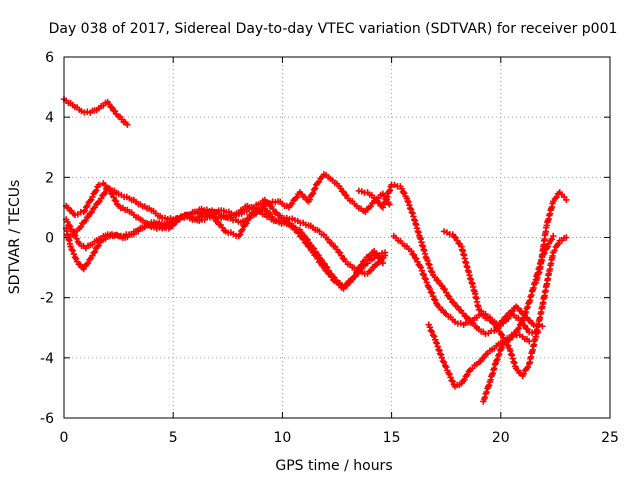 Image resolution: width=640 pixels, height=480 pixels. What do you see at coordinates (224, 244) in the screenshot?
I see `series-track-c` at bounding box center [224, 244].